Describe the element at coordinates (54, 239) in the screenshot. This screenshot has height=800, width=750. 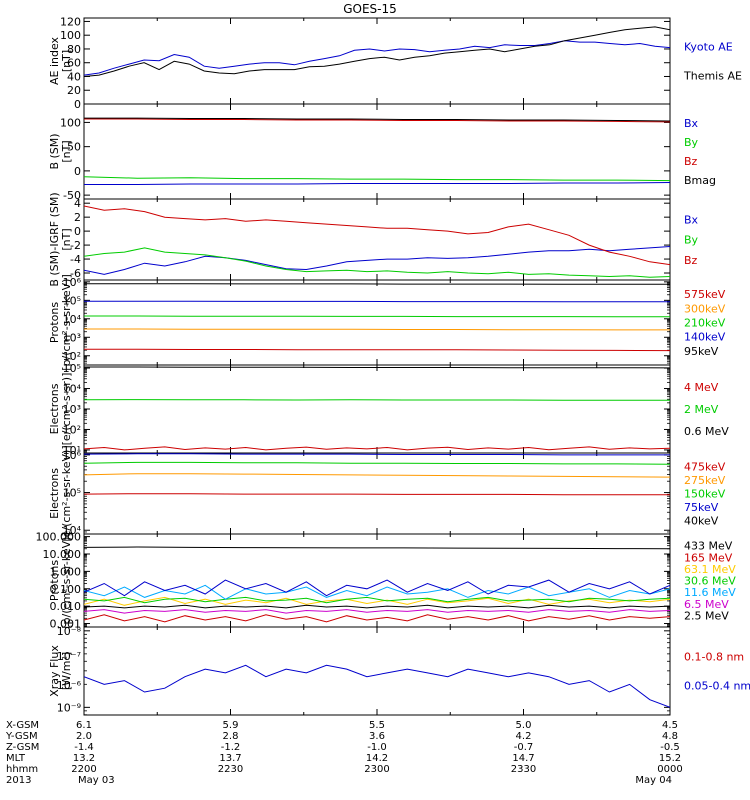
I see `y-axis-label-line: B (SM)-IGRF (SM)` at that location.